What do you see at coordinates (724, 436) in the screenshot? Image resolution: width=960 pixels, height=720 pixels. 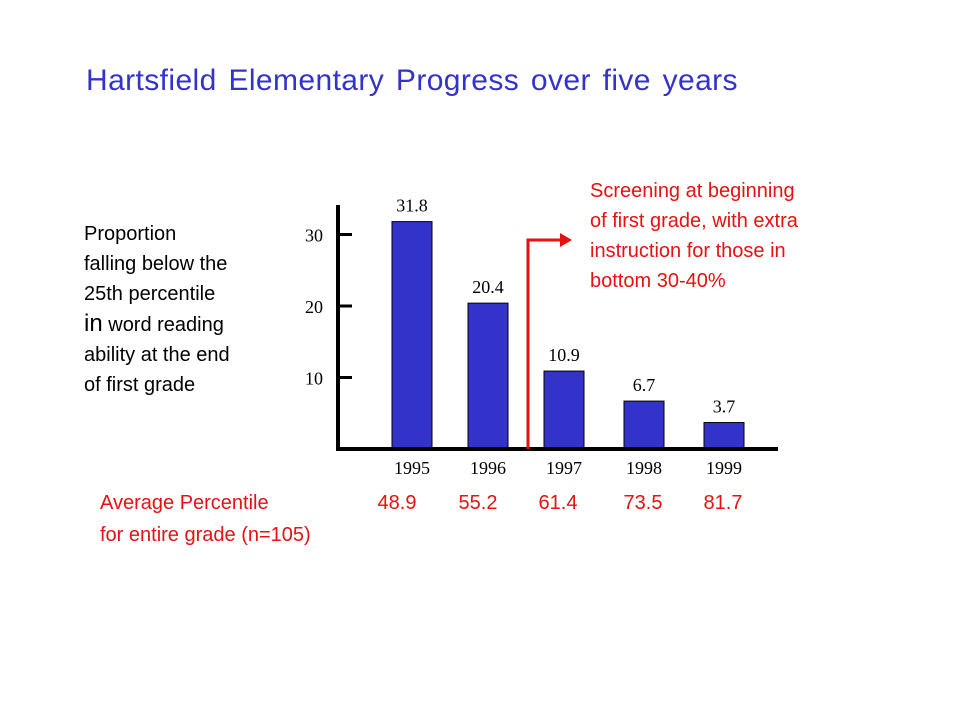 I see `bar-1999` at bounding box center [724, 436].